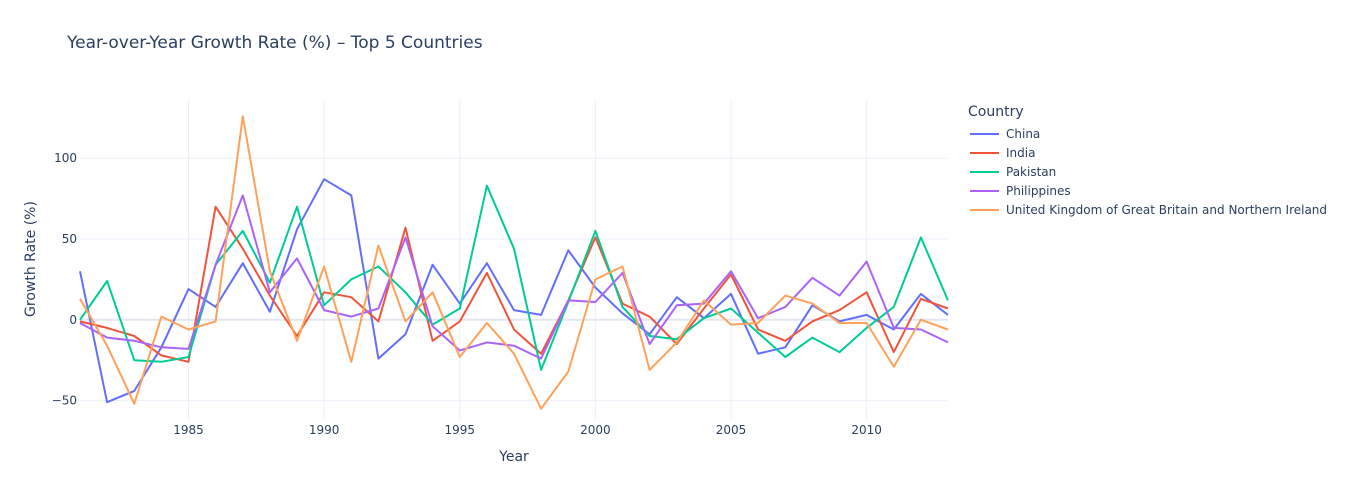 This screenshot has height=500, width=1350. I want to click on x-axis-ticks: 1985 1990 1995 2000 2005 2010, so click(527, 430).